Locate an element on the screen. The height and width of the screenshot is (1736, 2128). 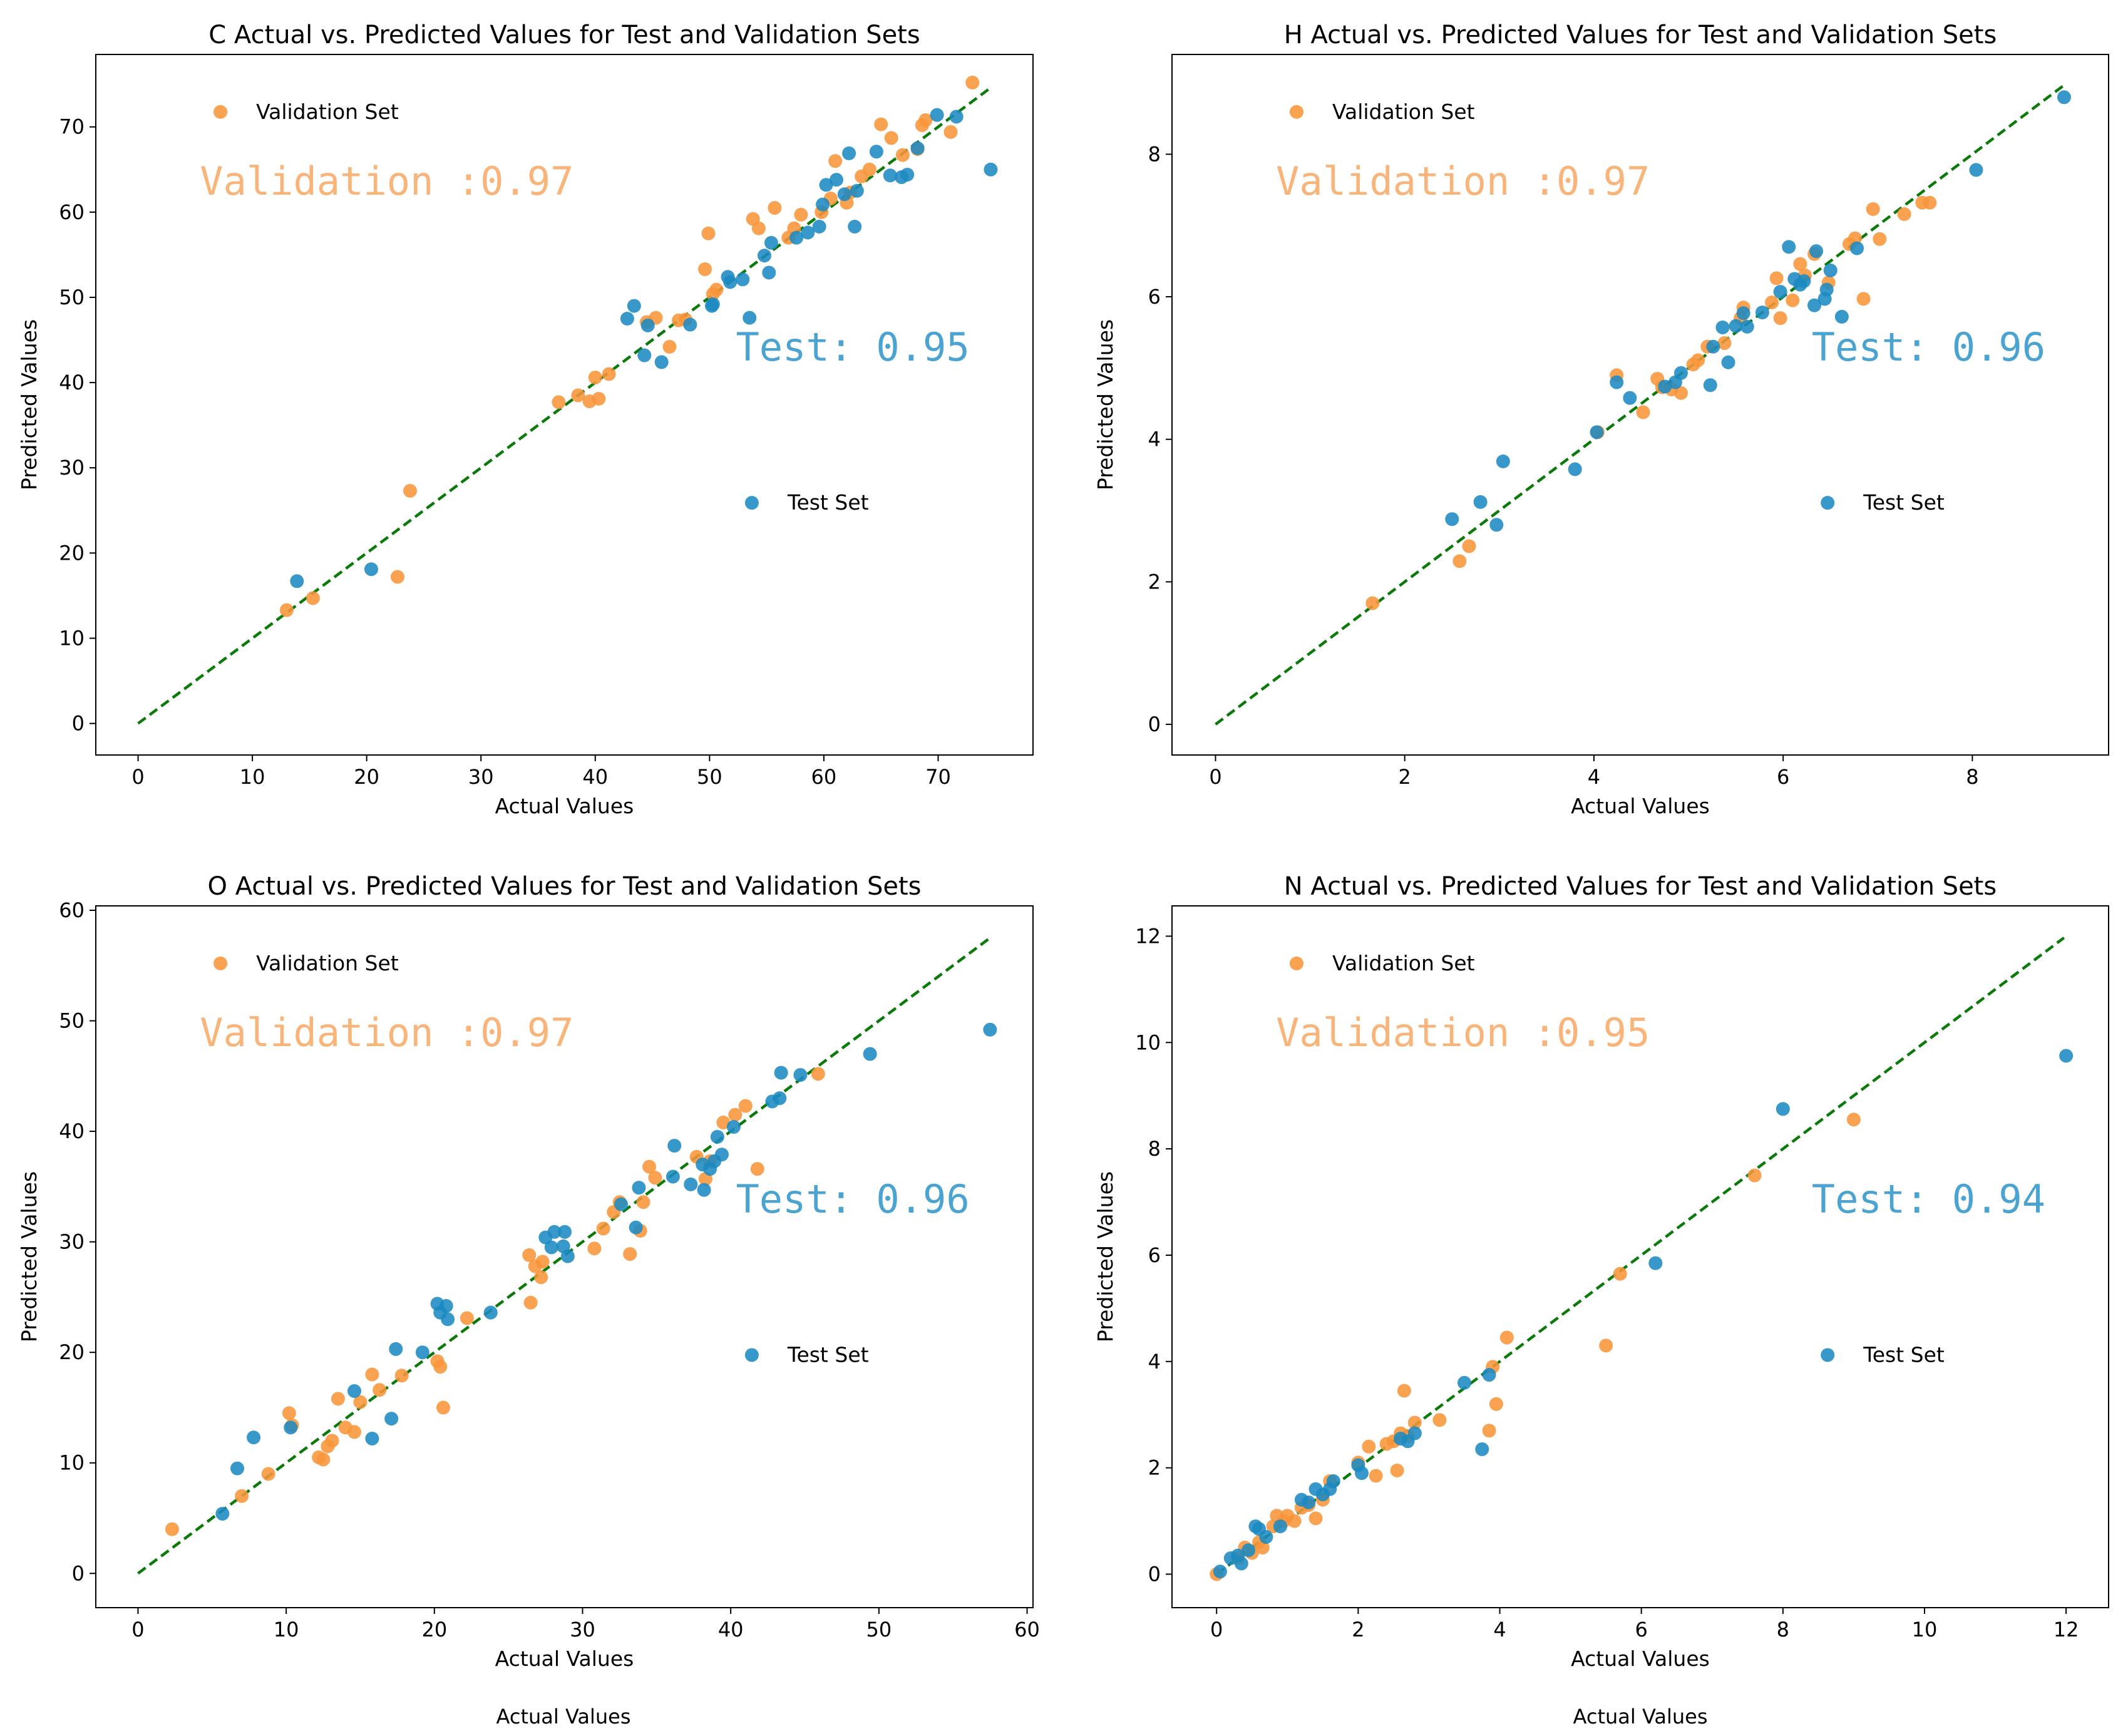
x-axis-label-n: Actual Values is located at coordinates (1641, 1658).